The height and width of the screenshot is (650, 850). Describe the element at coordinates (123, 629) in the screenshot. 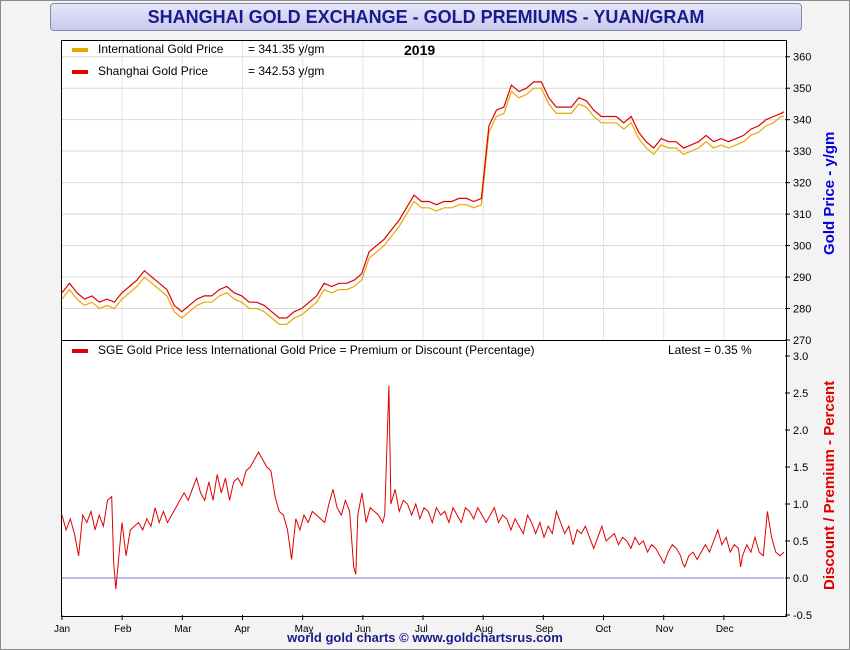

I see `x-tick-label: Feb` at that location.